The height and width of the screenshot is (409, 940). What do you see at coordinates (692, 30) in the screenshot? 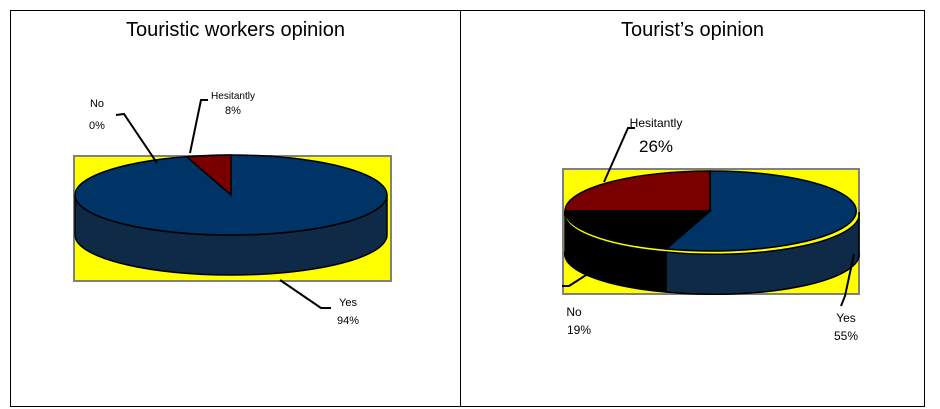
I see `chart-title: Tourist’s opinion` at bounding box center [692, 30].